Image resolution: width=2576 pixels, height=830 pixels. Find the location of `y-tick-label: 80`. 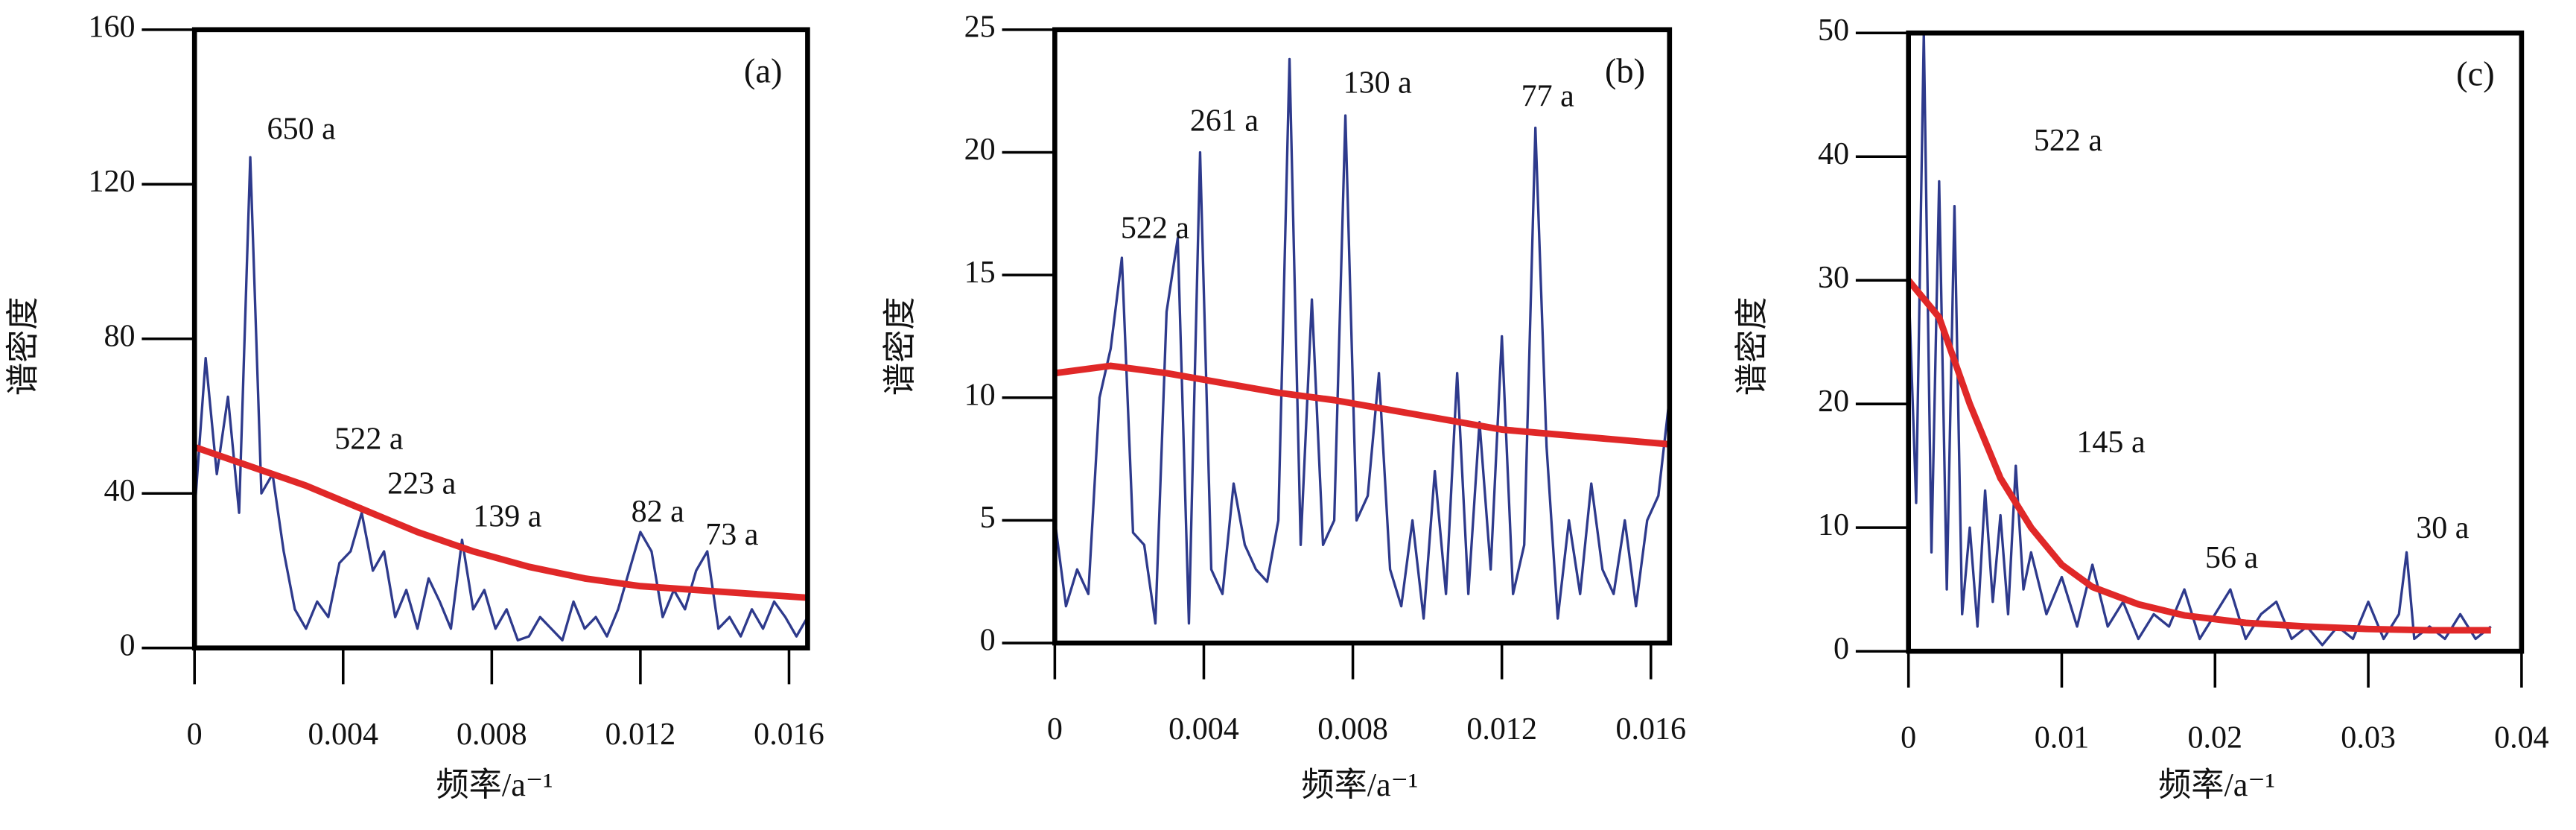

y-tick-label: 80 is located at coordinates (120, 336).